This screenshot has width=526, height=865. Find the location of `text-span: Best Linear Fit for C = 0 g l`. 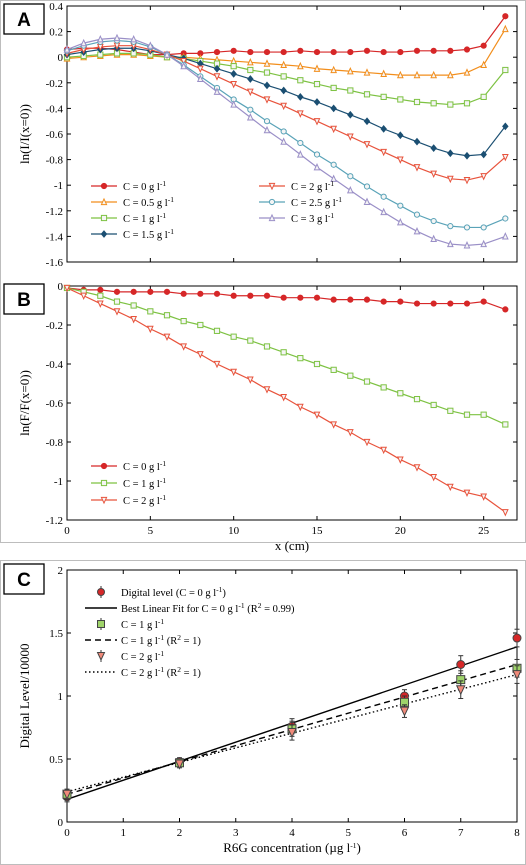

text-span: Best Linear Fit for C = 0 g l is located at coordinates (179, 609).